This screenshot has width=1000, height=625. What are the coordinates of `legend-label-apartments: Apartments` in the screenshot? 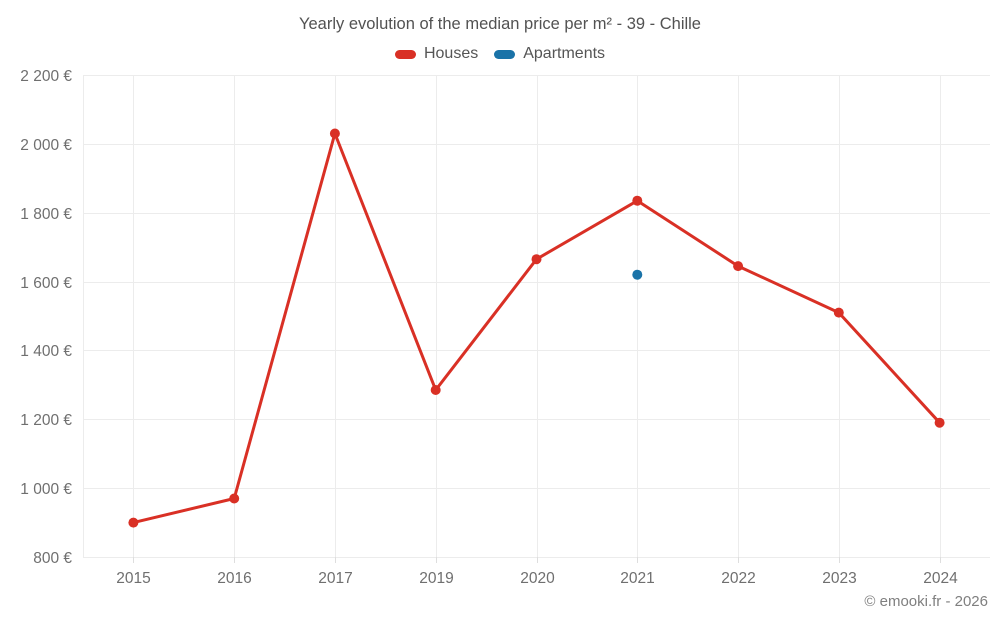 It's located at (564, 53).